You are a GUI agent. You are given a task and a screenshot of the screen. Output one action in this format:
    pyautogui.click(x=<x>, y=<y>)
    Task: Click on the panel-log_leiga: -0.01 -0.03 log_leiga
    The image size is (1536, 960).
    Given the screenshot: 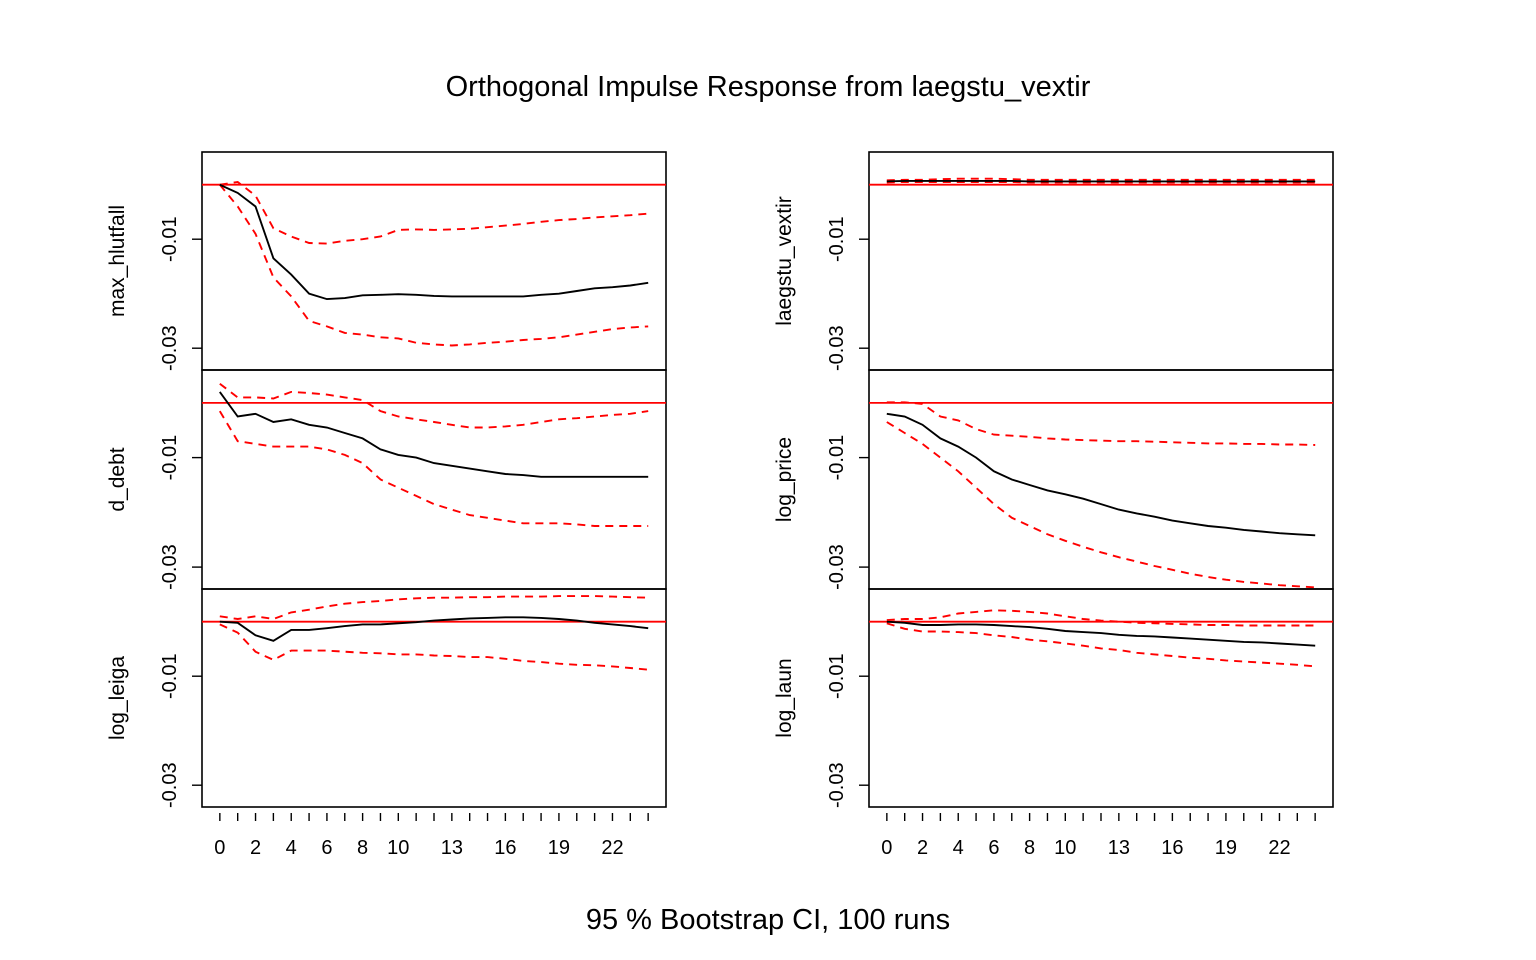 What is the action you would take?
    pyautogui.click(x=386, y=698)
    